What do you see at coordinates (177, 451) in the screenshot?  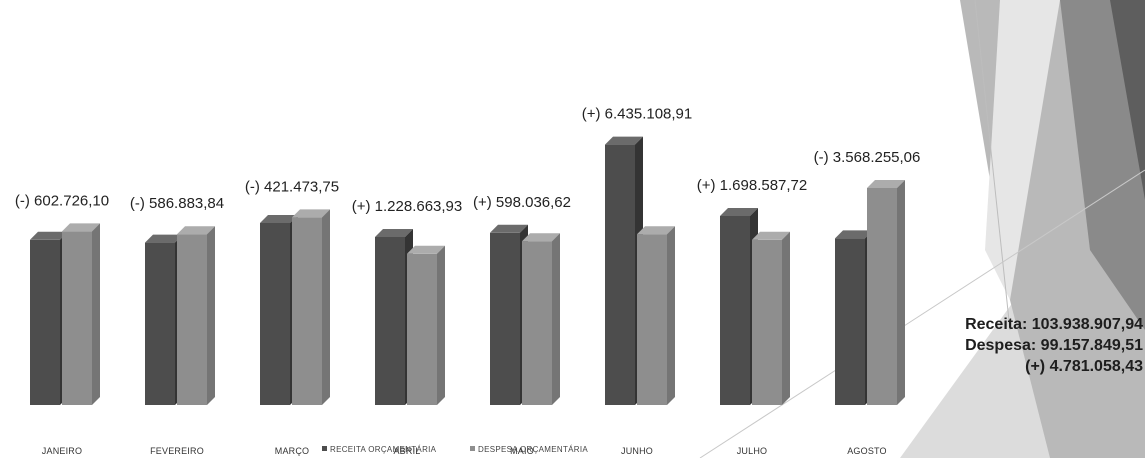 I see `category-label: FEVEREIRO` at bounding box center [177, 451].